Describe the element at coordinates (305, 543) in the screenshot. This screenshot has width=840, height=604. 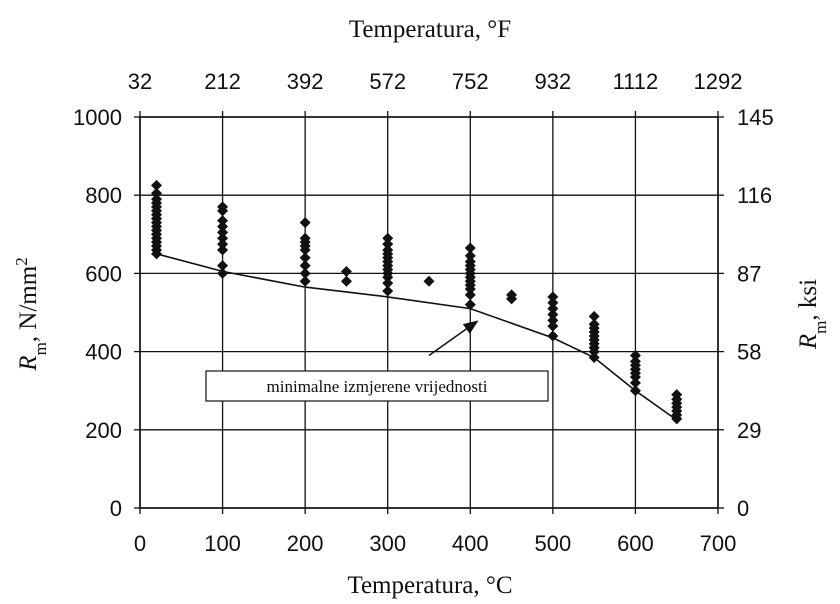
I see `x-tick-label: 200` at that location.